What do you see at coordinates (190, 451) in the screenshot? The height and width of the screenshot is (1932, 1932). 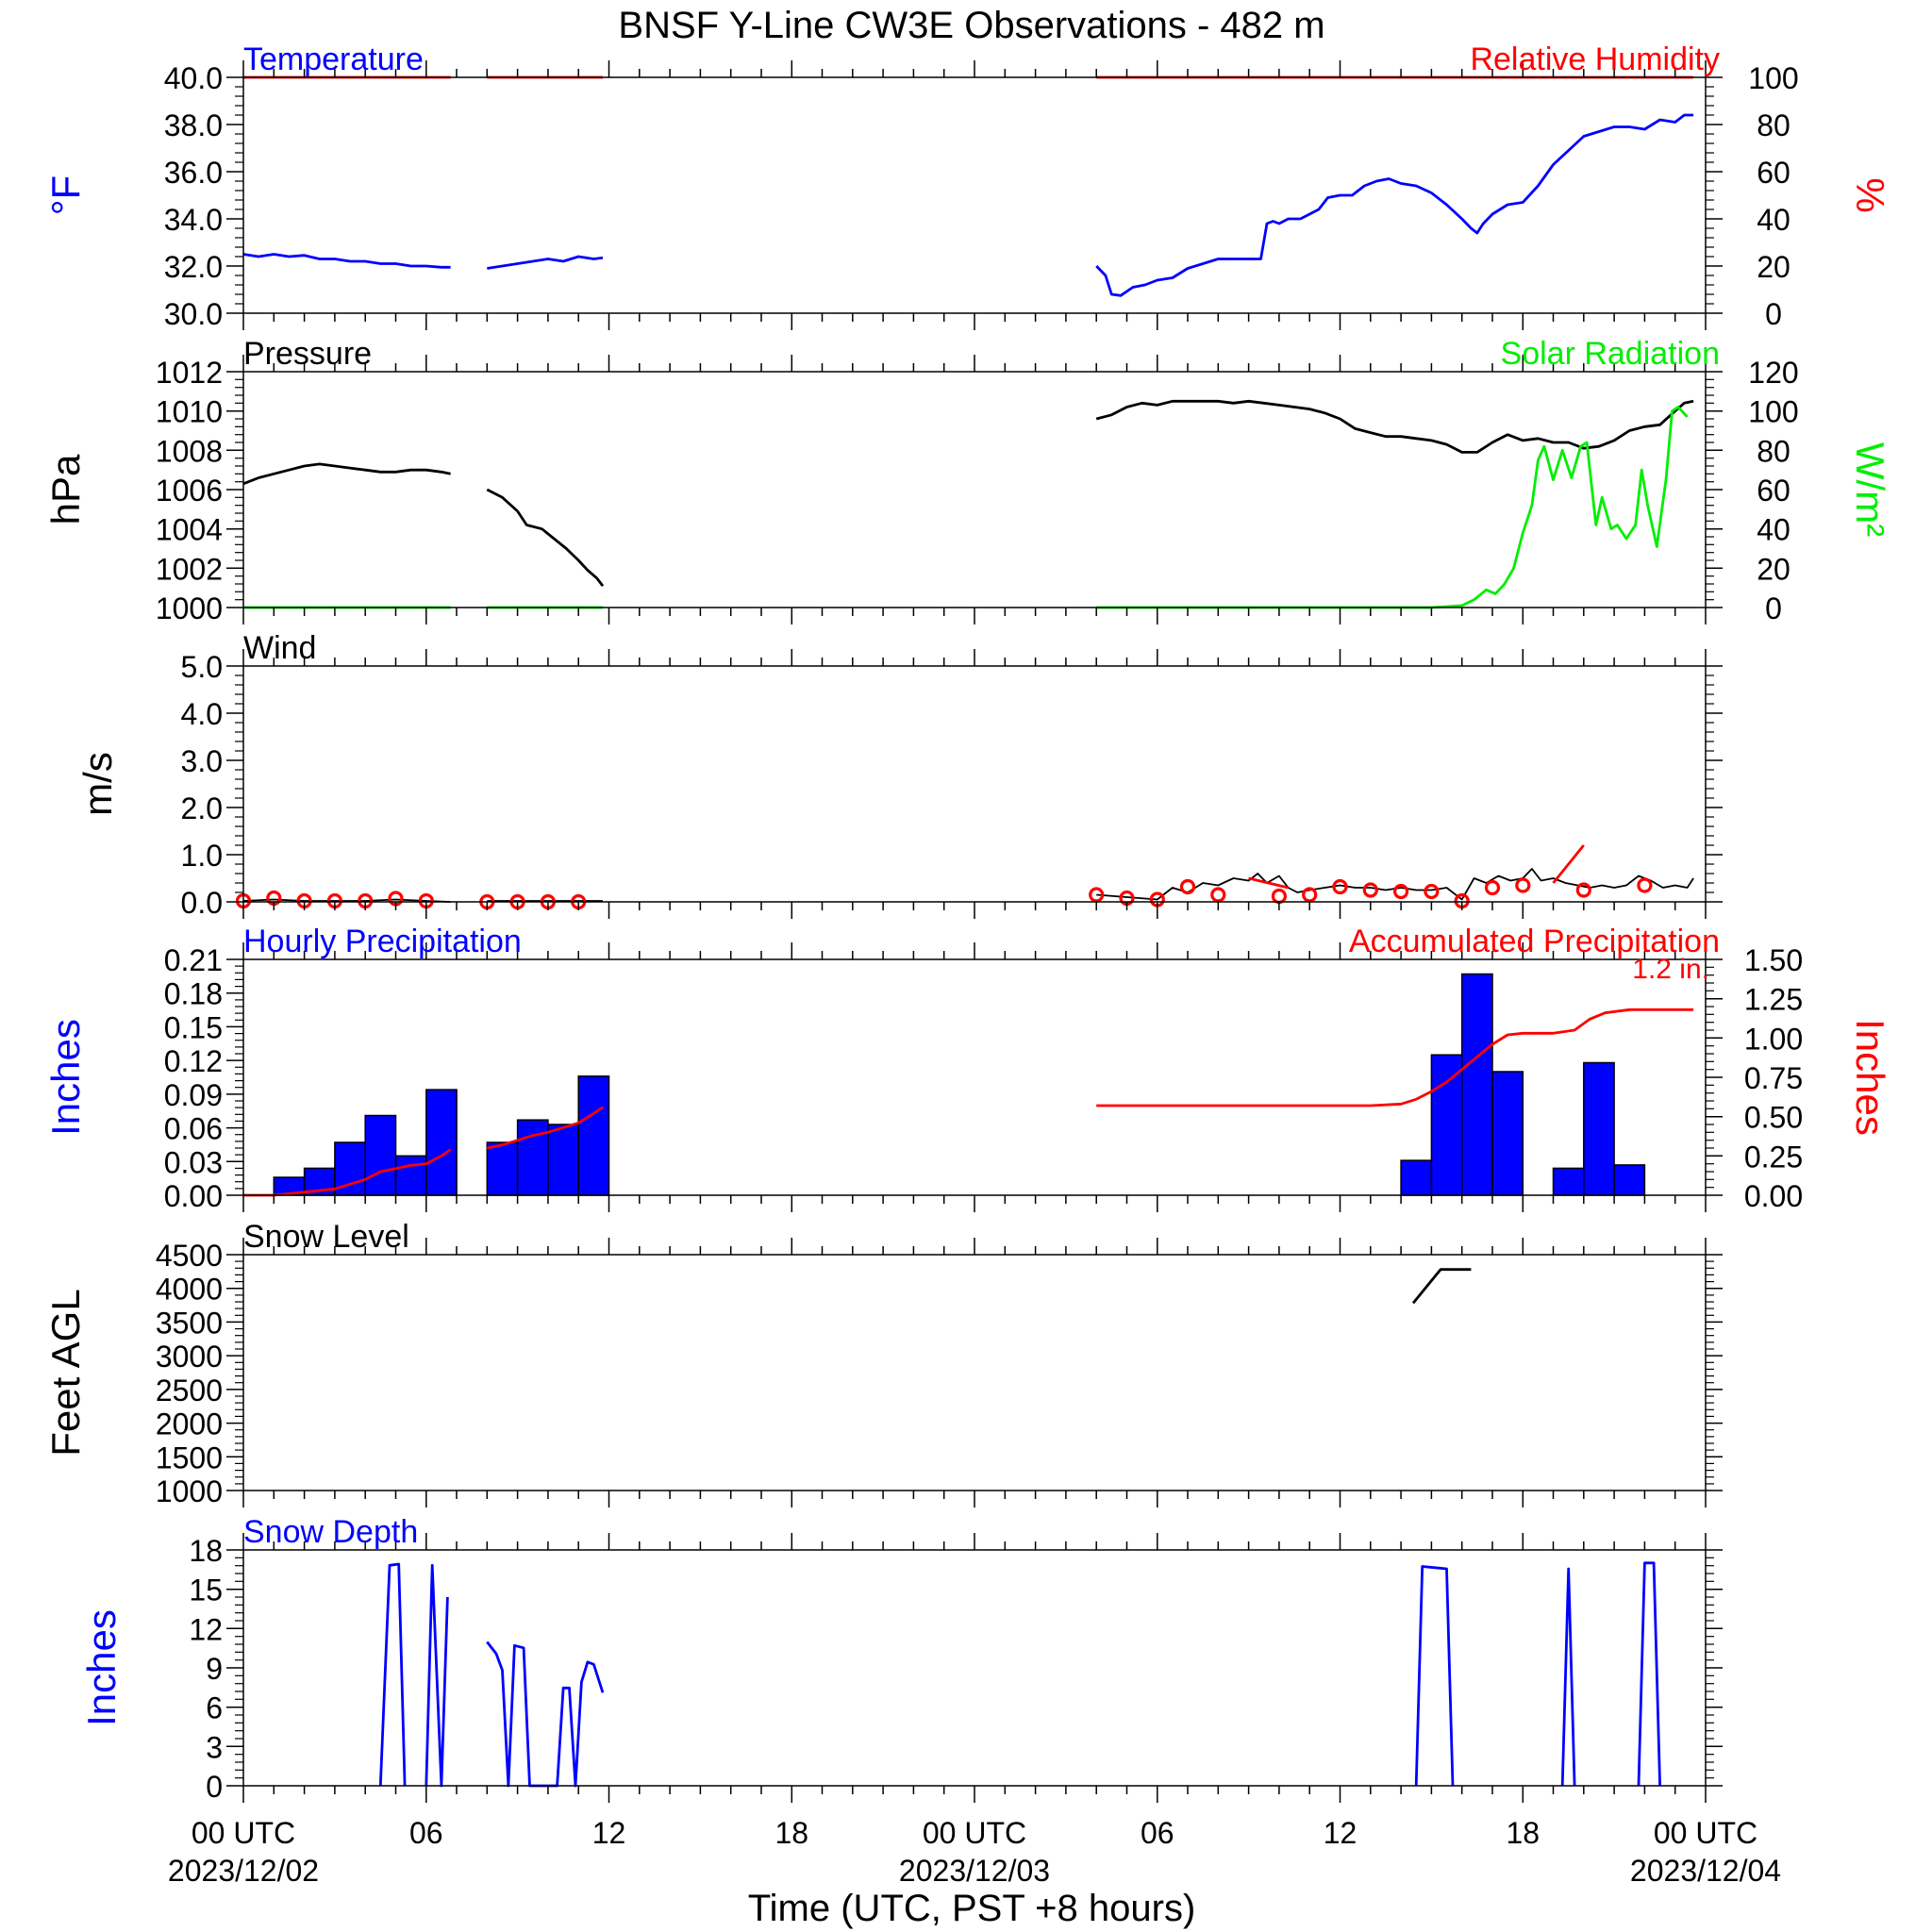 I see `y-tick-label: 1008` at bounding box center [190, 451].